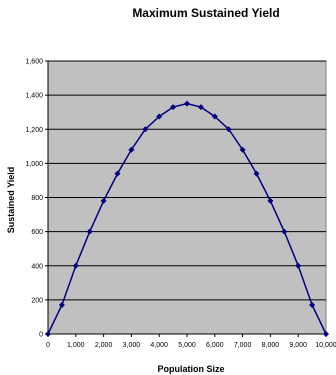  I want to click on y-tick-label: 1,000, so click(34, 164).